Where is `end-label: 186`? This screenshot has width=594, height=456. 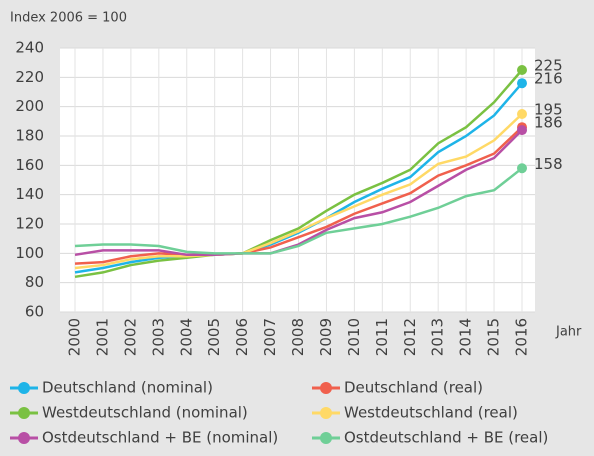
end-label: 186 is located at coordinates (548, 123).